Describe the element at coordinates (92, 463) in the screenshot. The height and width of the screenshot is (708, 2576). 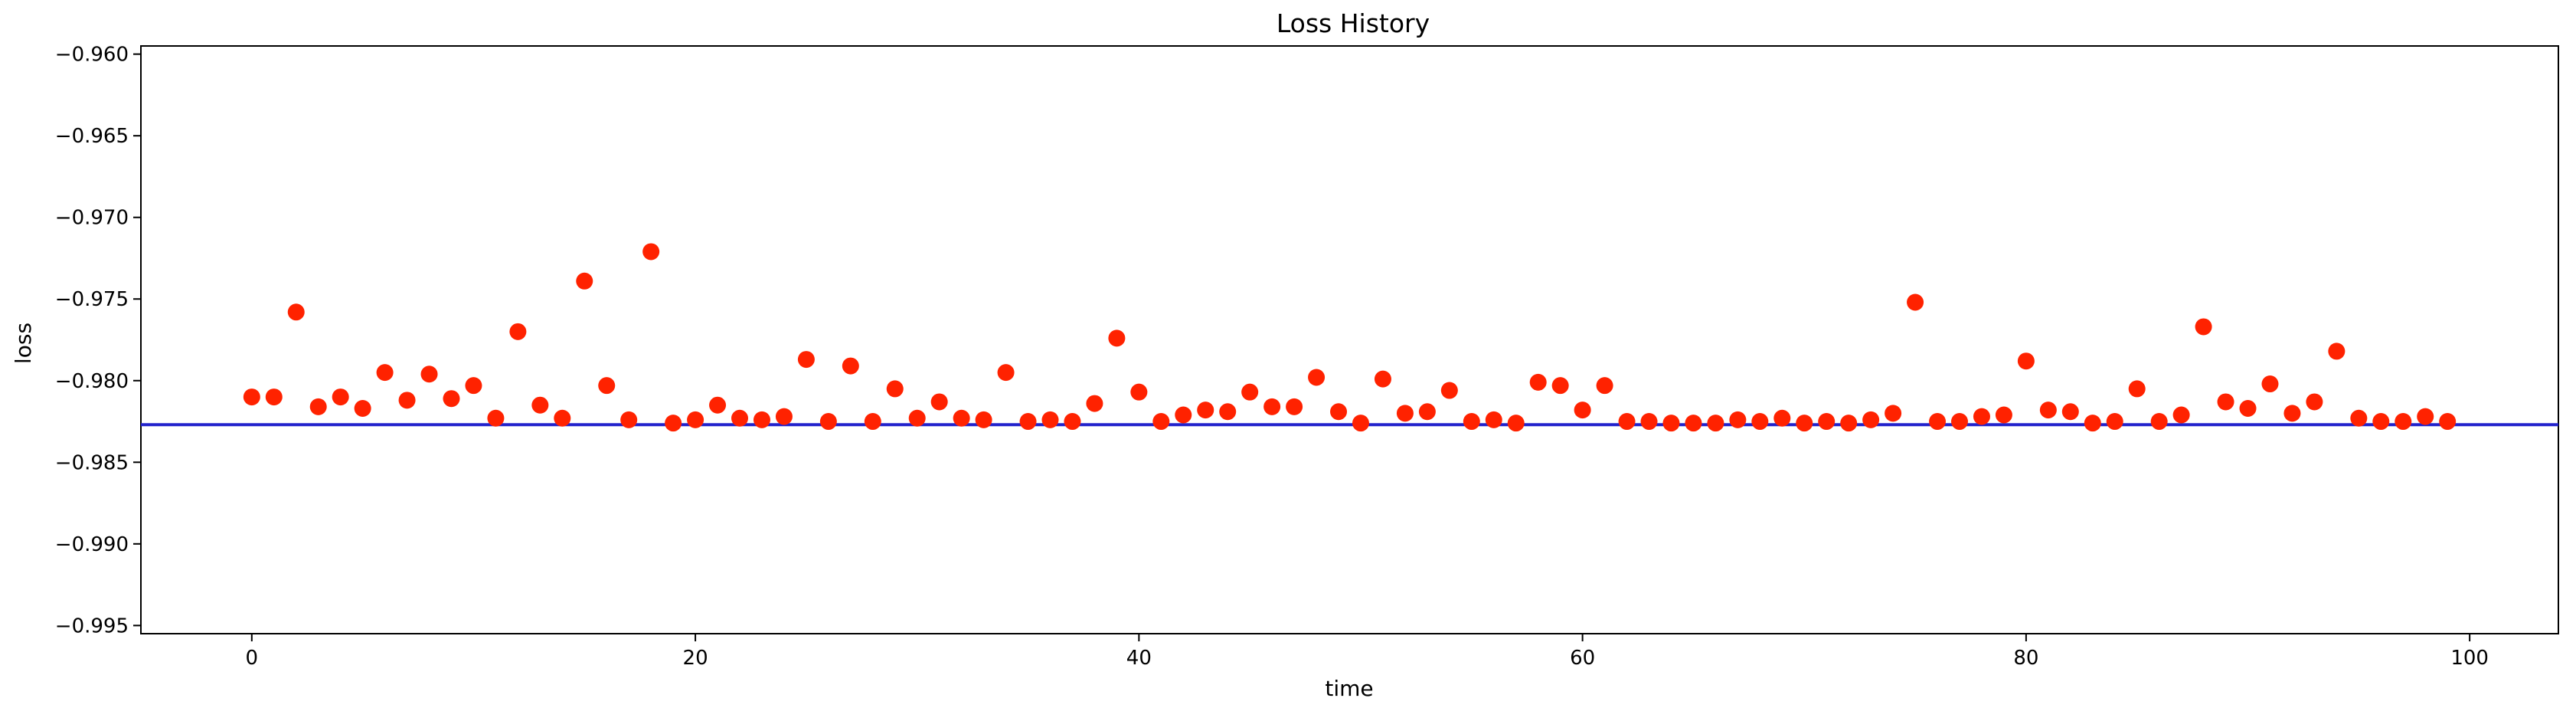
I see `y-tick-label: −0.985` at that location.